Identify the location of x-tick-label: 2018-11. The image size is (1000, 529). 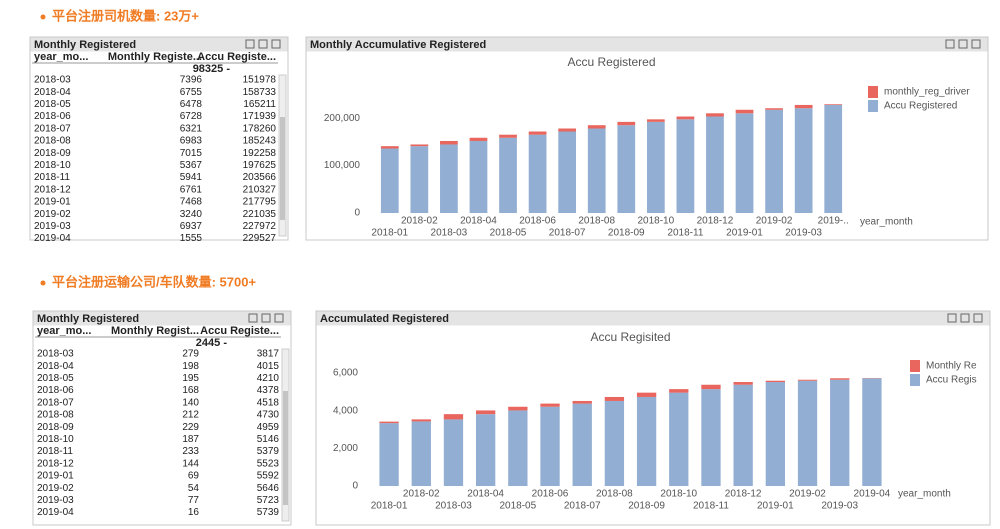
(711, 506).